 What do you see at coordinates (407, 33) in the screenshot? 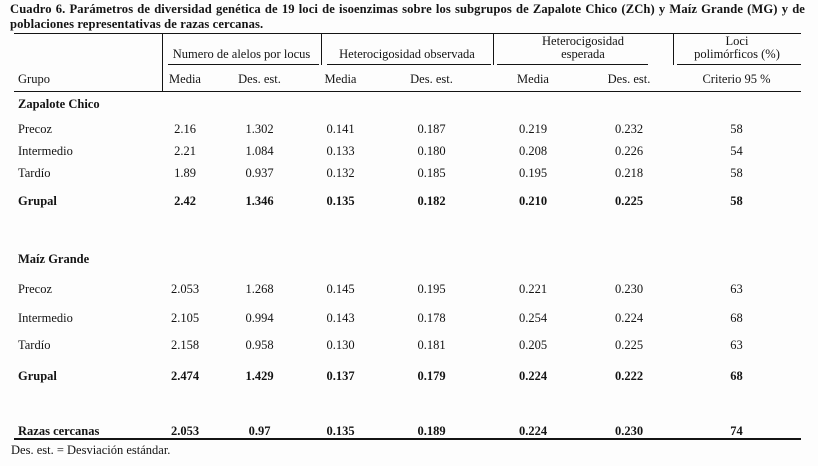
I see `table-top-rule` at bounding box center [407, 33].